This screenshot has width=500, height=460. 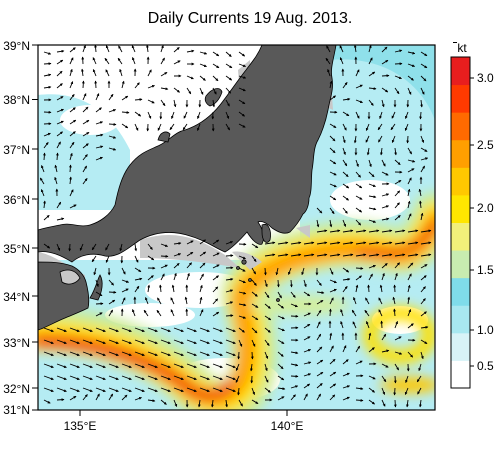 I want to click on colorbar-unit: kt, so click(x=462, y=48).